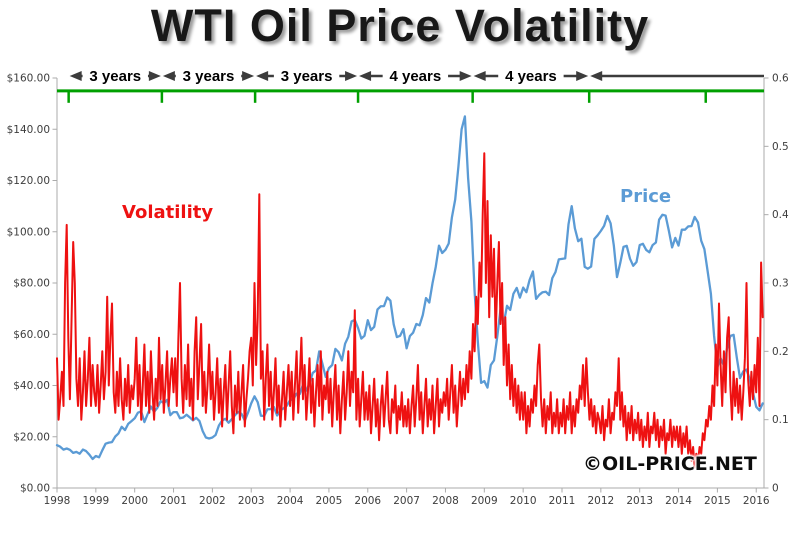 The image size is (800, 533). What do you see at coordinates (28, 232) in the screenshot?
I see `y-axis-left-tick-label: $100.00` at bounding box center [28, 232].